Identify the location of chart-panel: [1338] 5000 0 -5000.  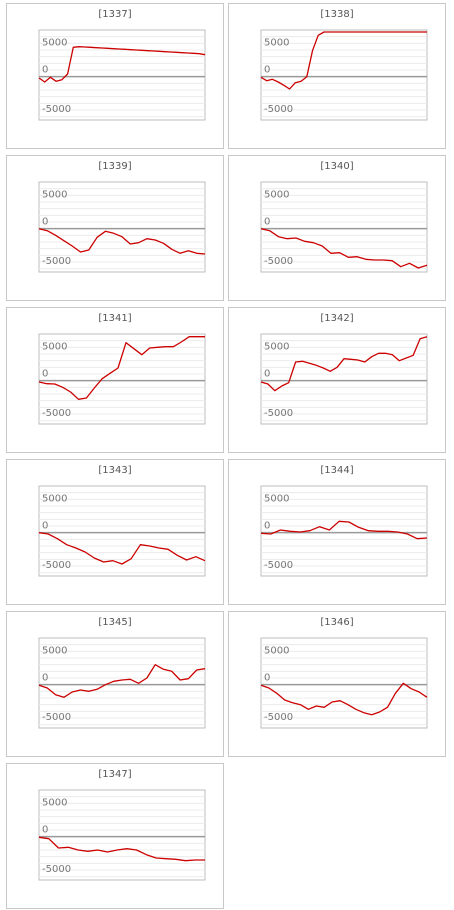
(337, 76).